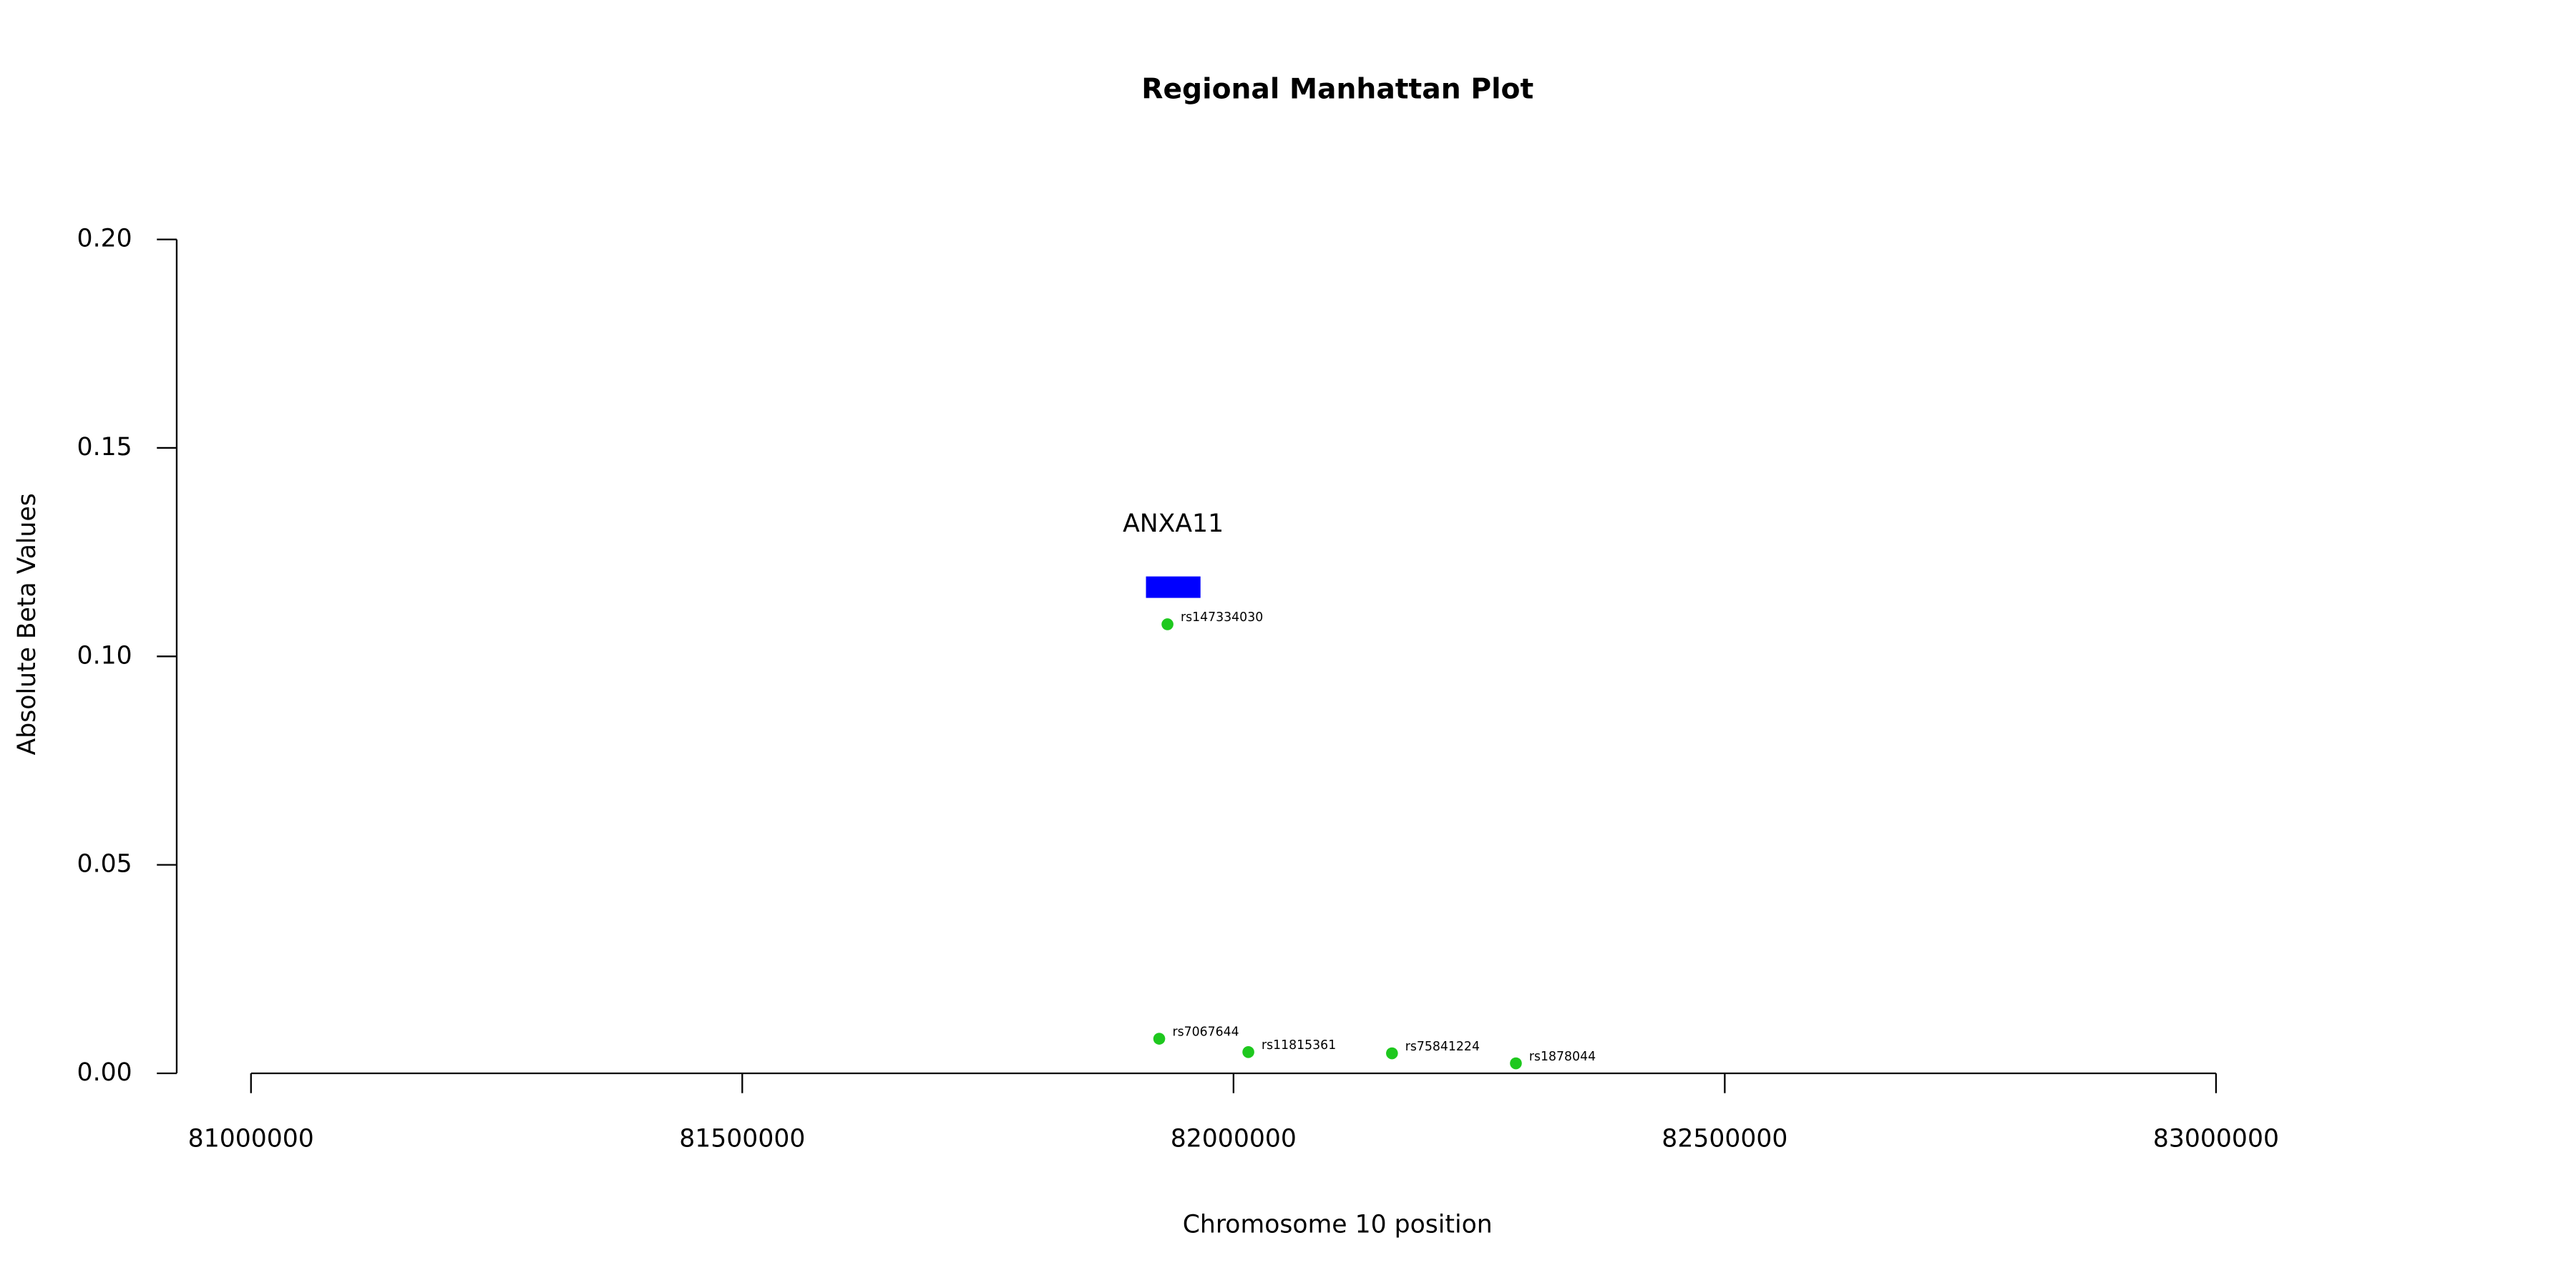  I want to click on point-label: rs1878044, so click(1563, 1057).